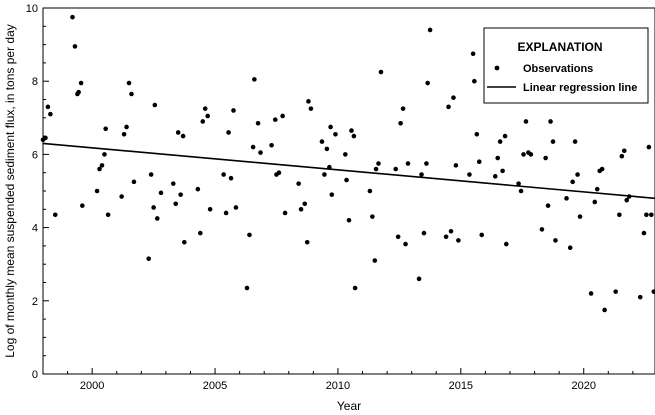 This screenshot has height=415, width=655. What do you see at coordinates (35, 155) in the screenshot?
I see `y-tick-label: 6` at bounding box center [35, 155].